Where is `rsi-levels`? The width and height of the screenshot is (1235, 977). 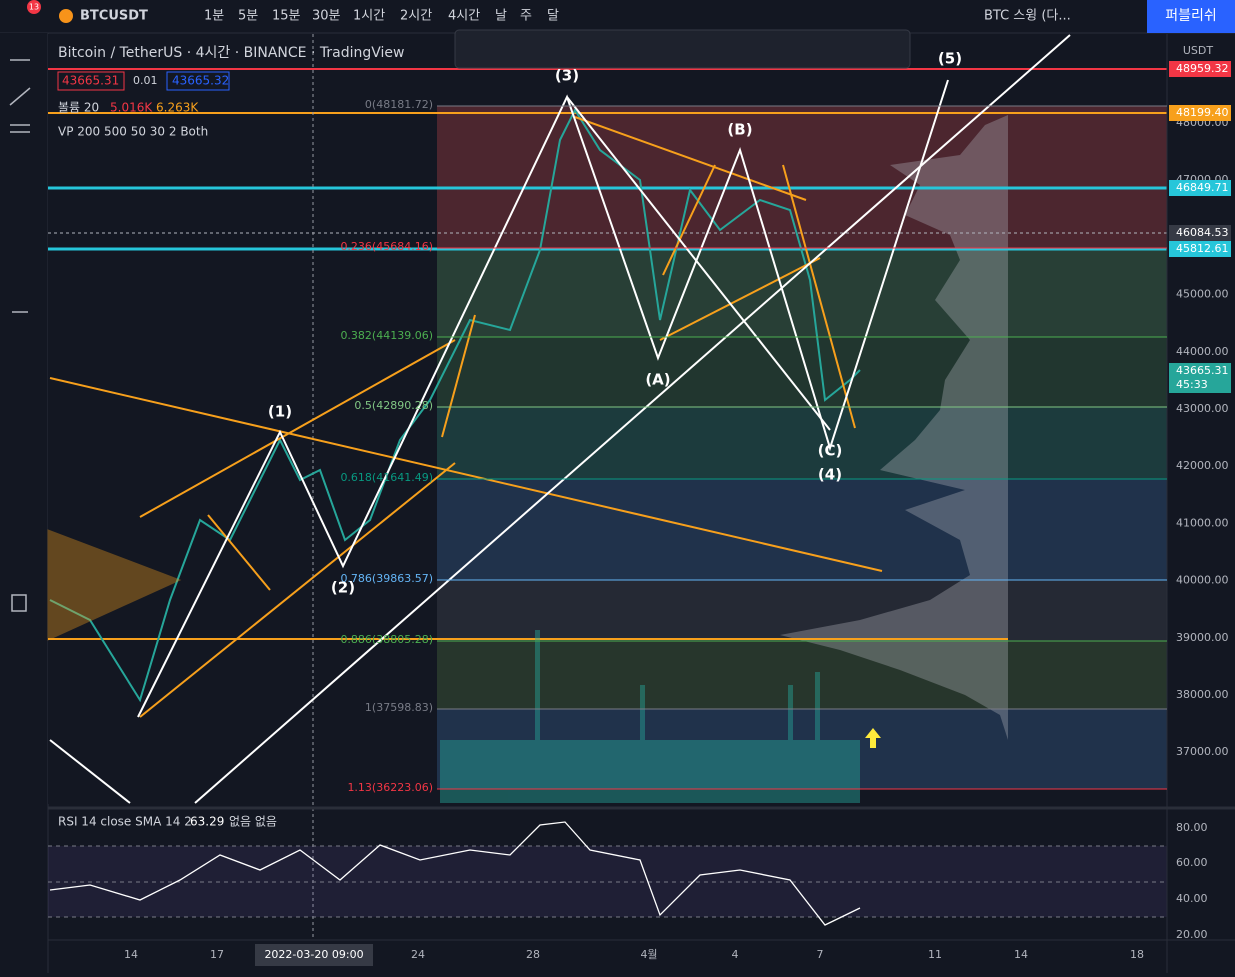
rsi-levels is located at coordinates (607, 881).